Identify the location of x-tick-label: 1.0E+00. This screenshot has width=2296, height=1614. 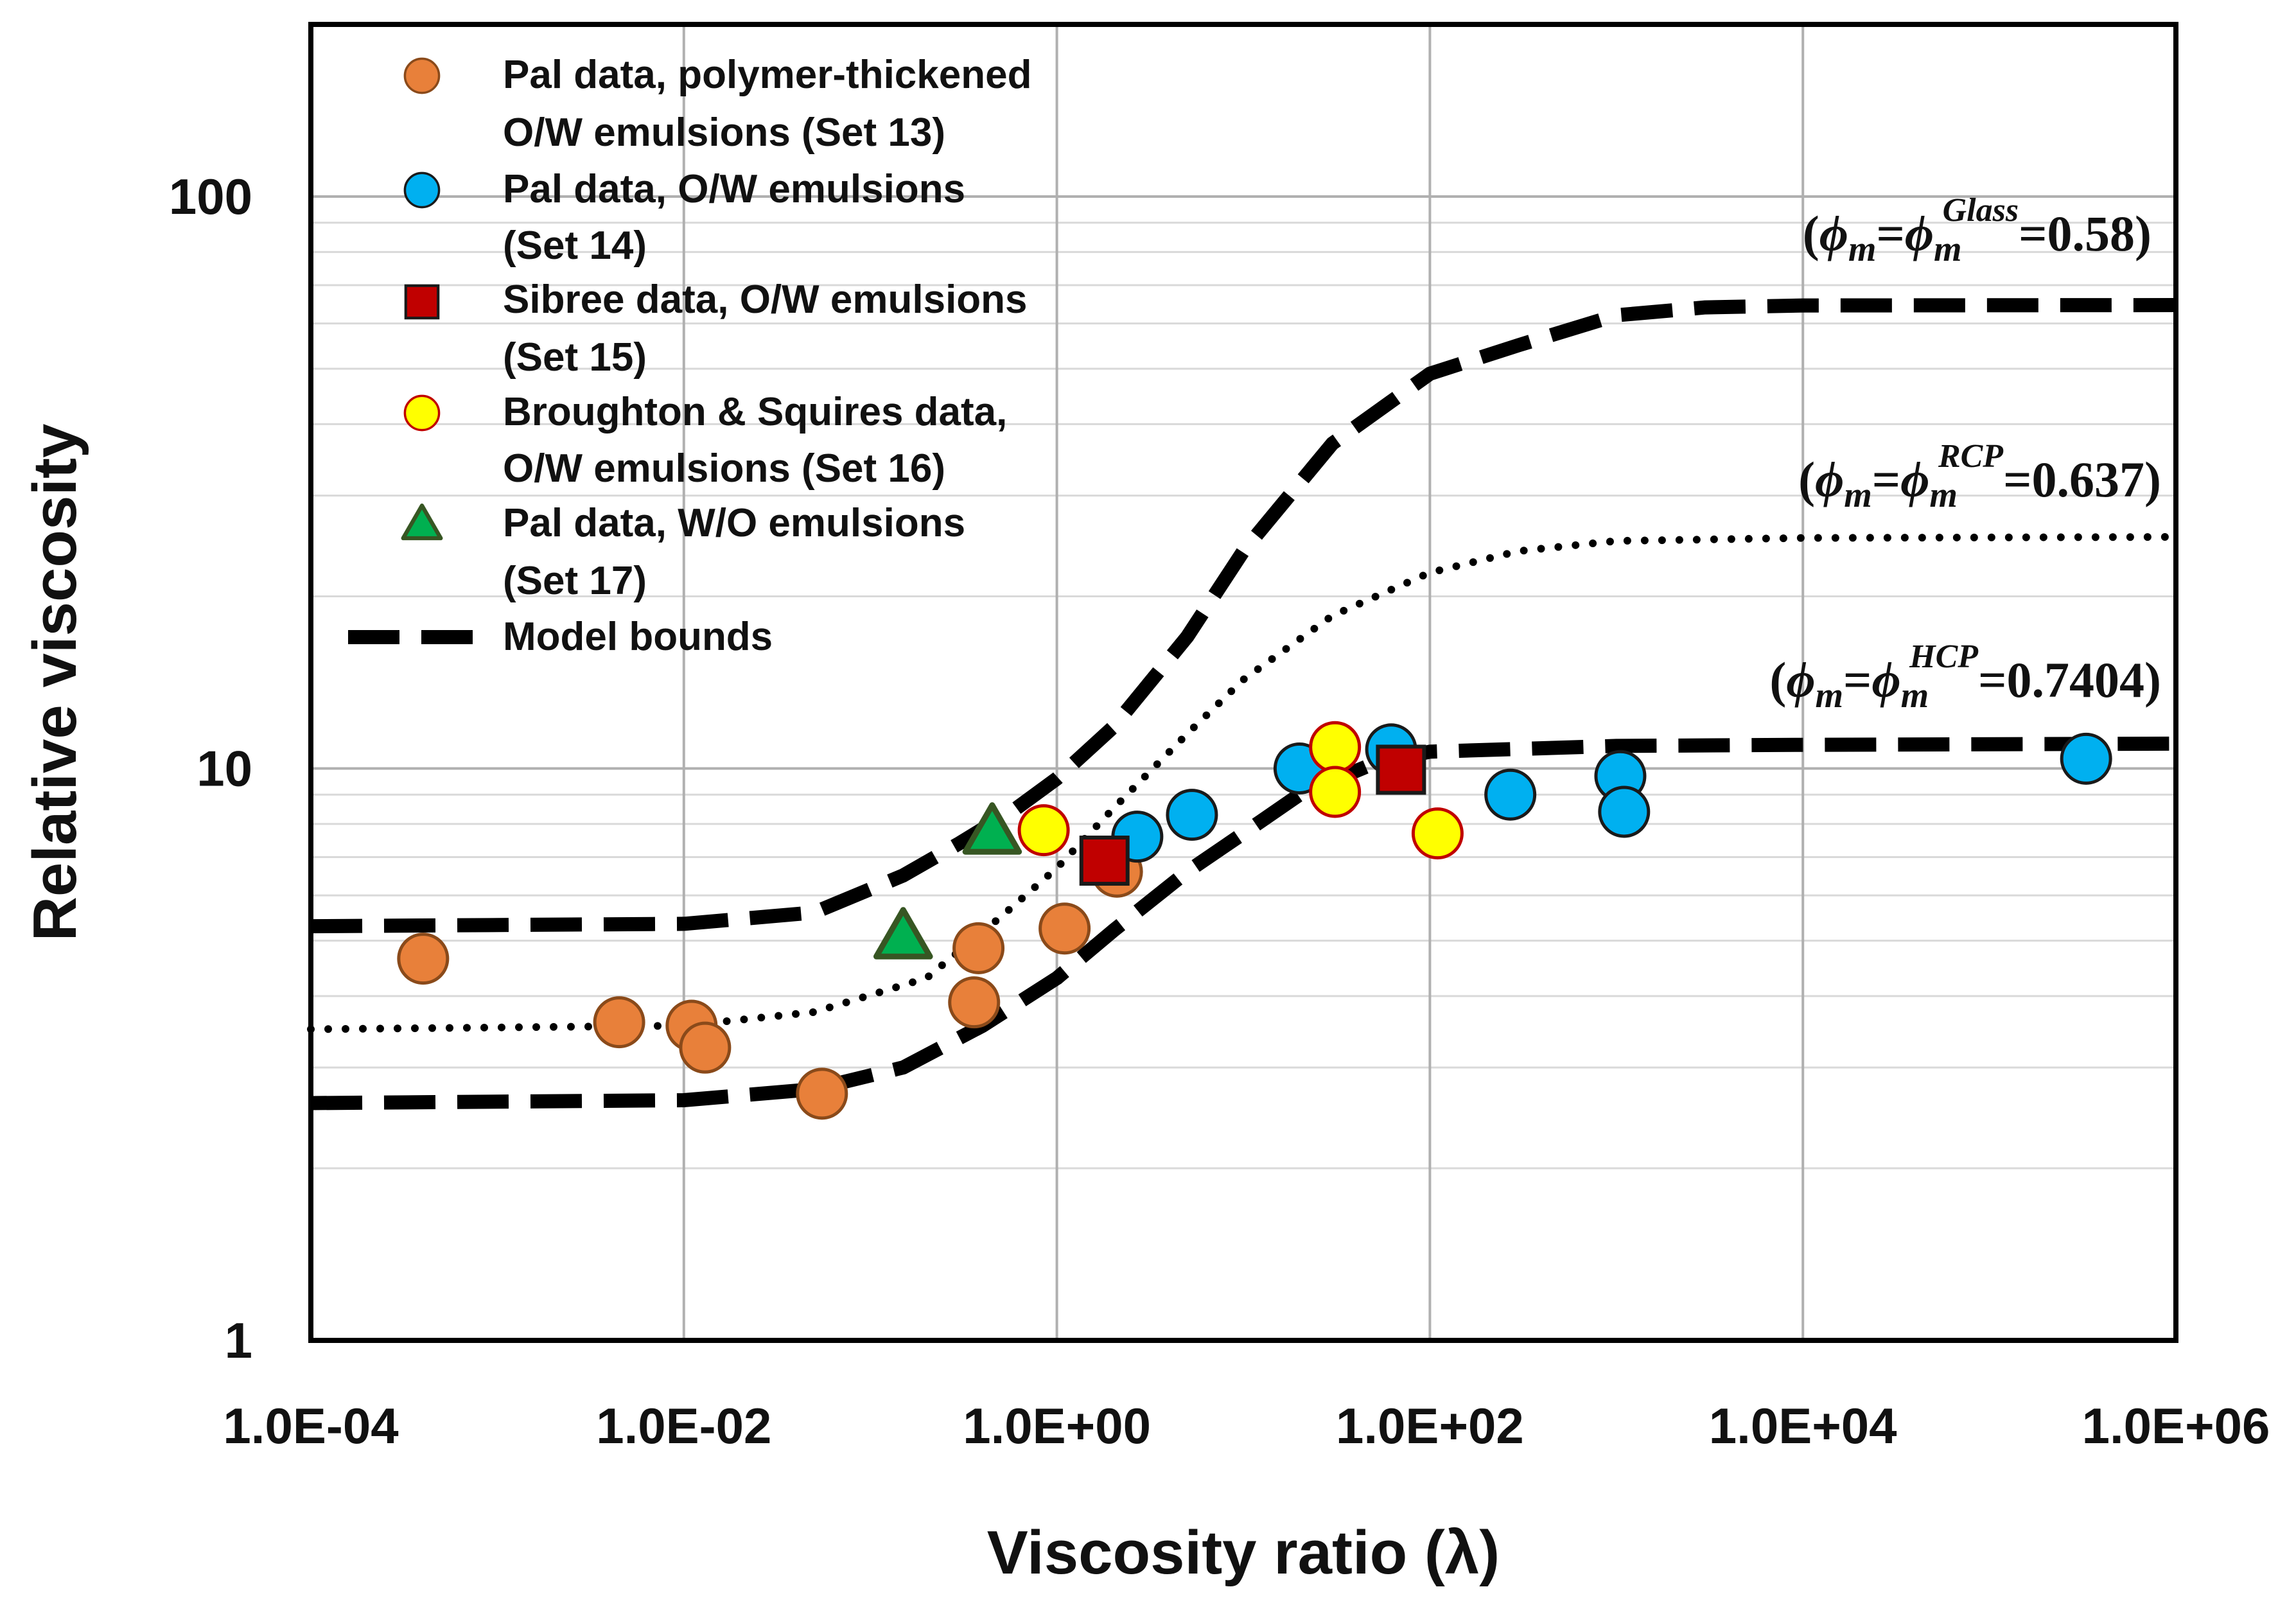
(1057, 1426).